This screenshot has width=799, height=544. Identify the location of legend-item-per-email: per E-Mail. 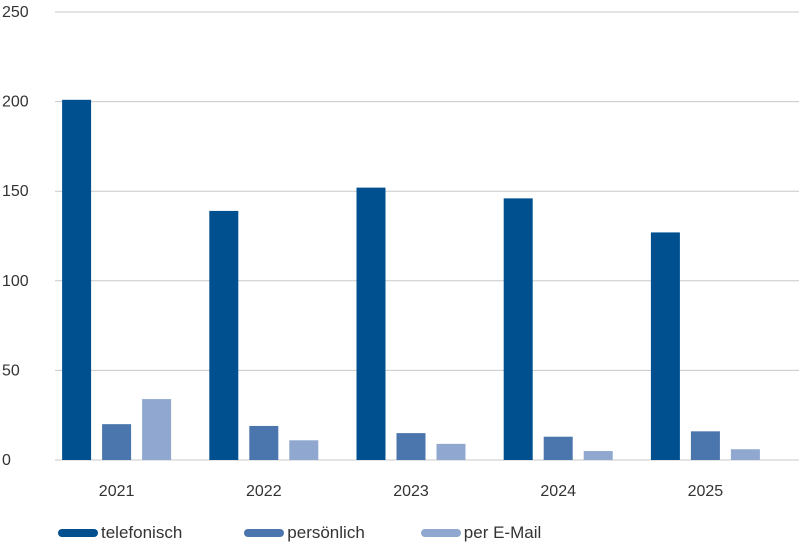
(481, 533).